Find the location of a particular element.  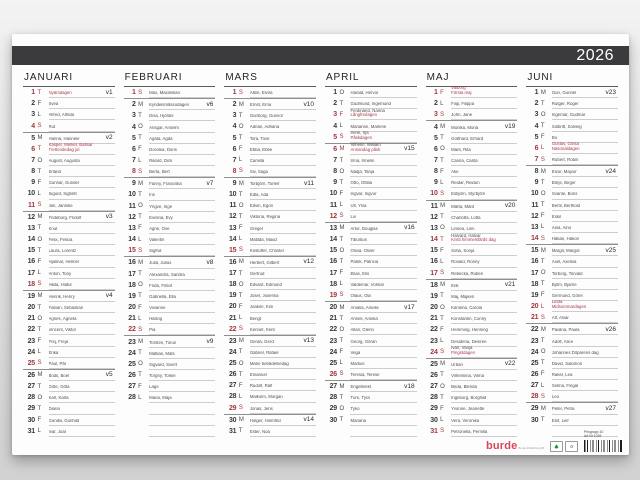

day-row: 7 L Rikard, Dick is located at coordinates (170, 161).